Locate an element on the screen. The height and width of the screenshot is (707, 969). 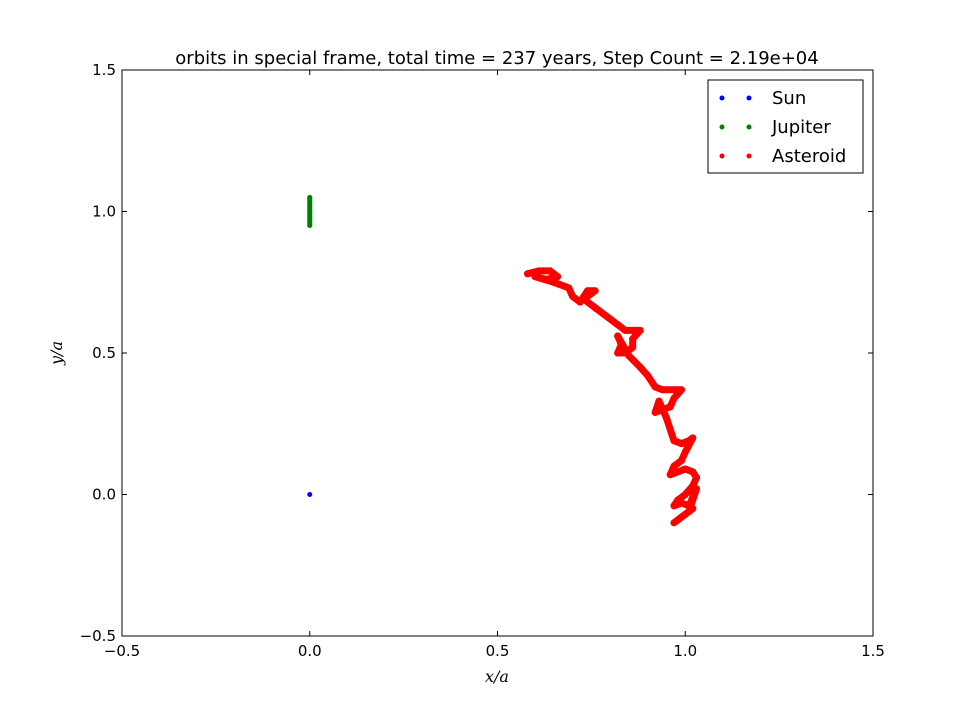
y-tick-label: 0.5 is located at coordinates (104, 353).